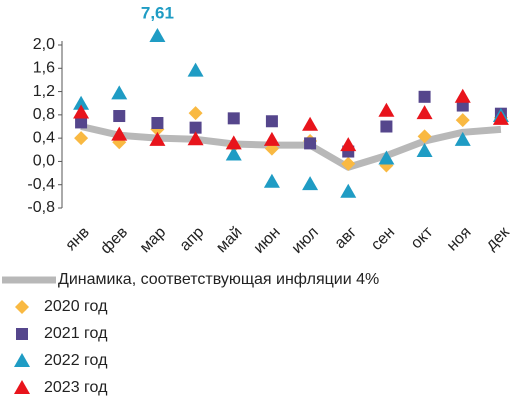 The height and width of the screenshot is (405, 529). I want to click on x-tick-label: июн, so click(267, 240).